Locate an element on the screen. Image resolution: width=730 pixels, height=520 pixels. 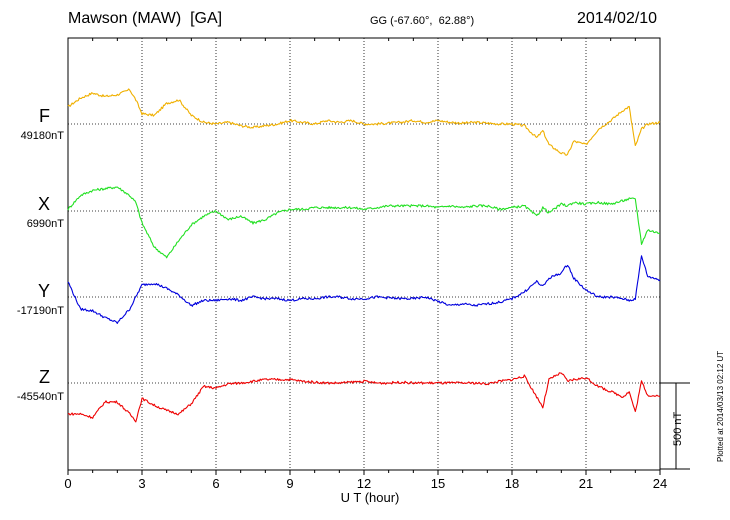
series-line-z is located at coordinates (364, 397).